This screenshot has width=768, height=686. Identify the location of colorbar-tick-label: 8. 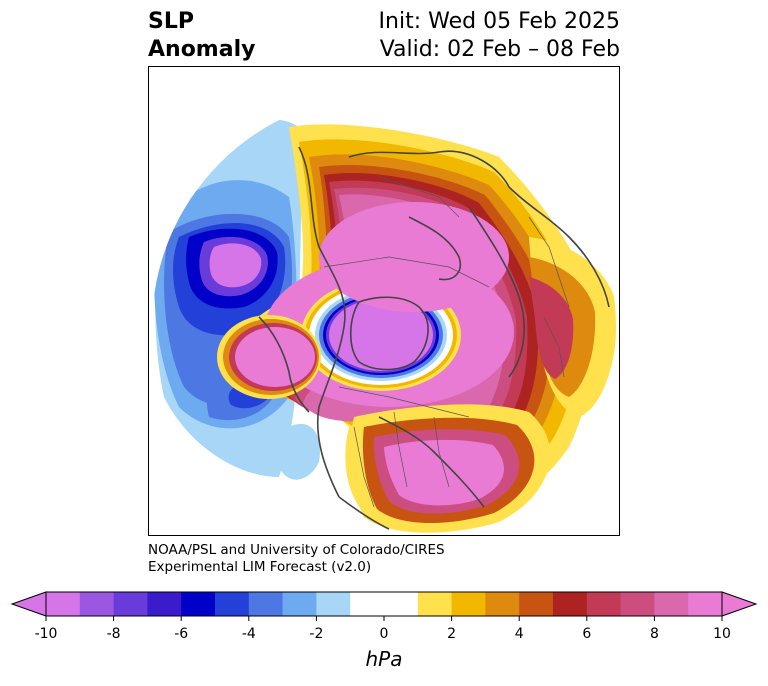
(654, 634).